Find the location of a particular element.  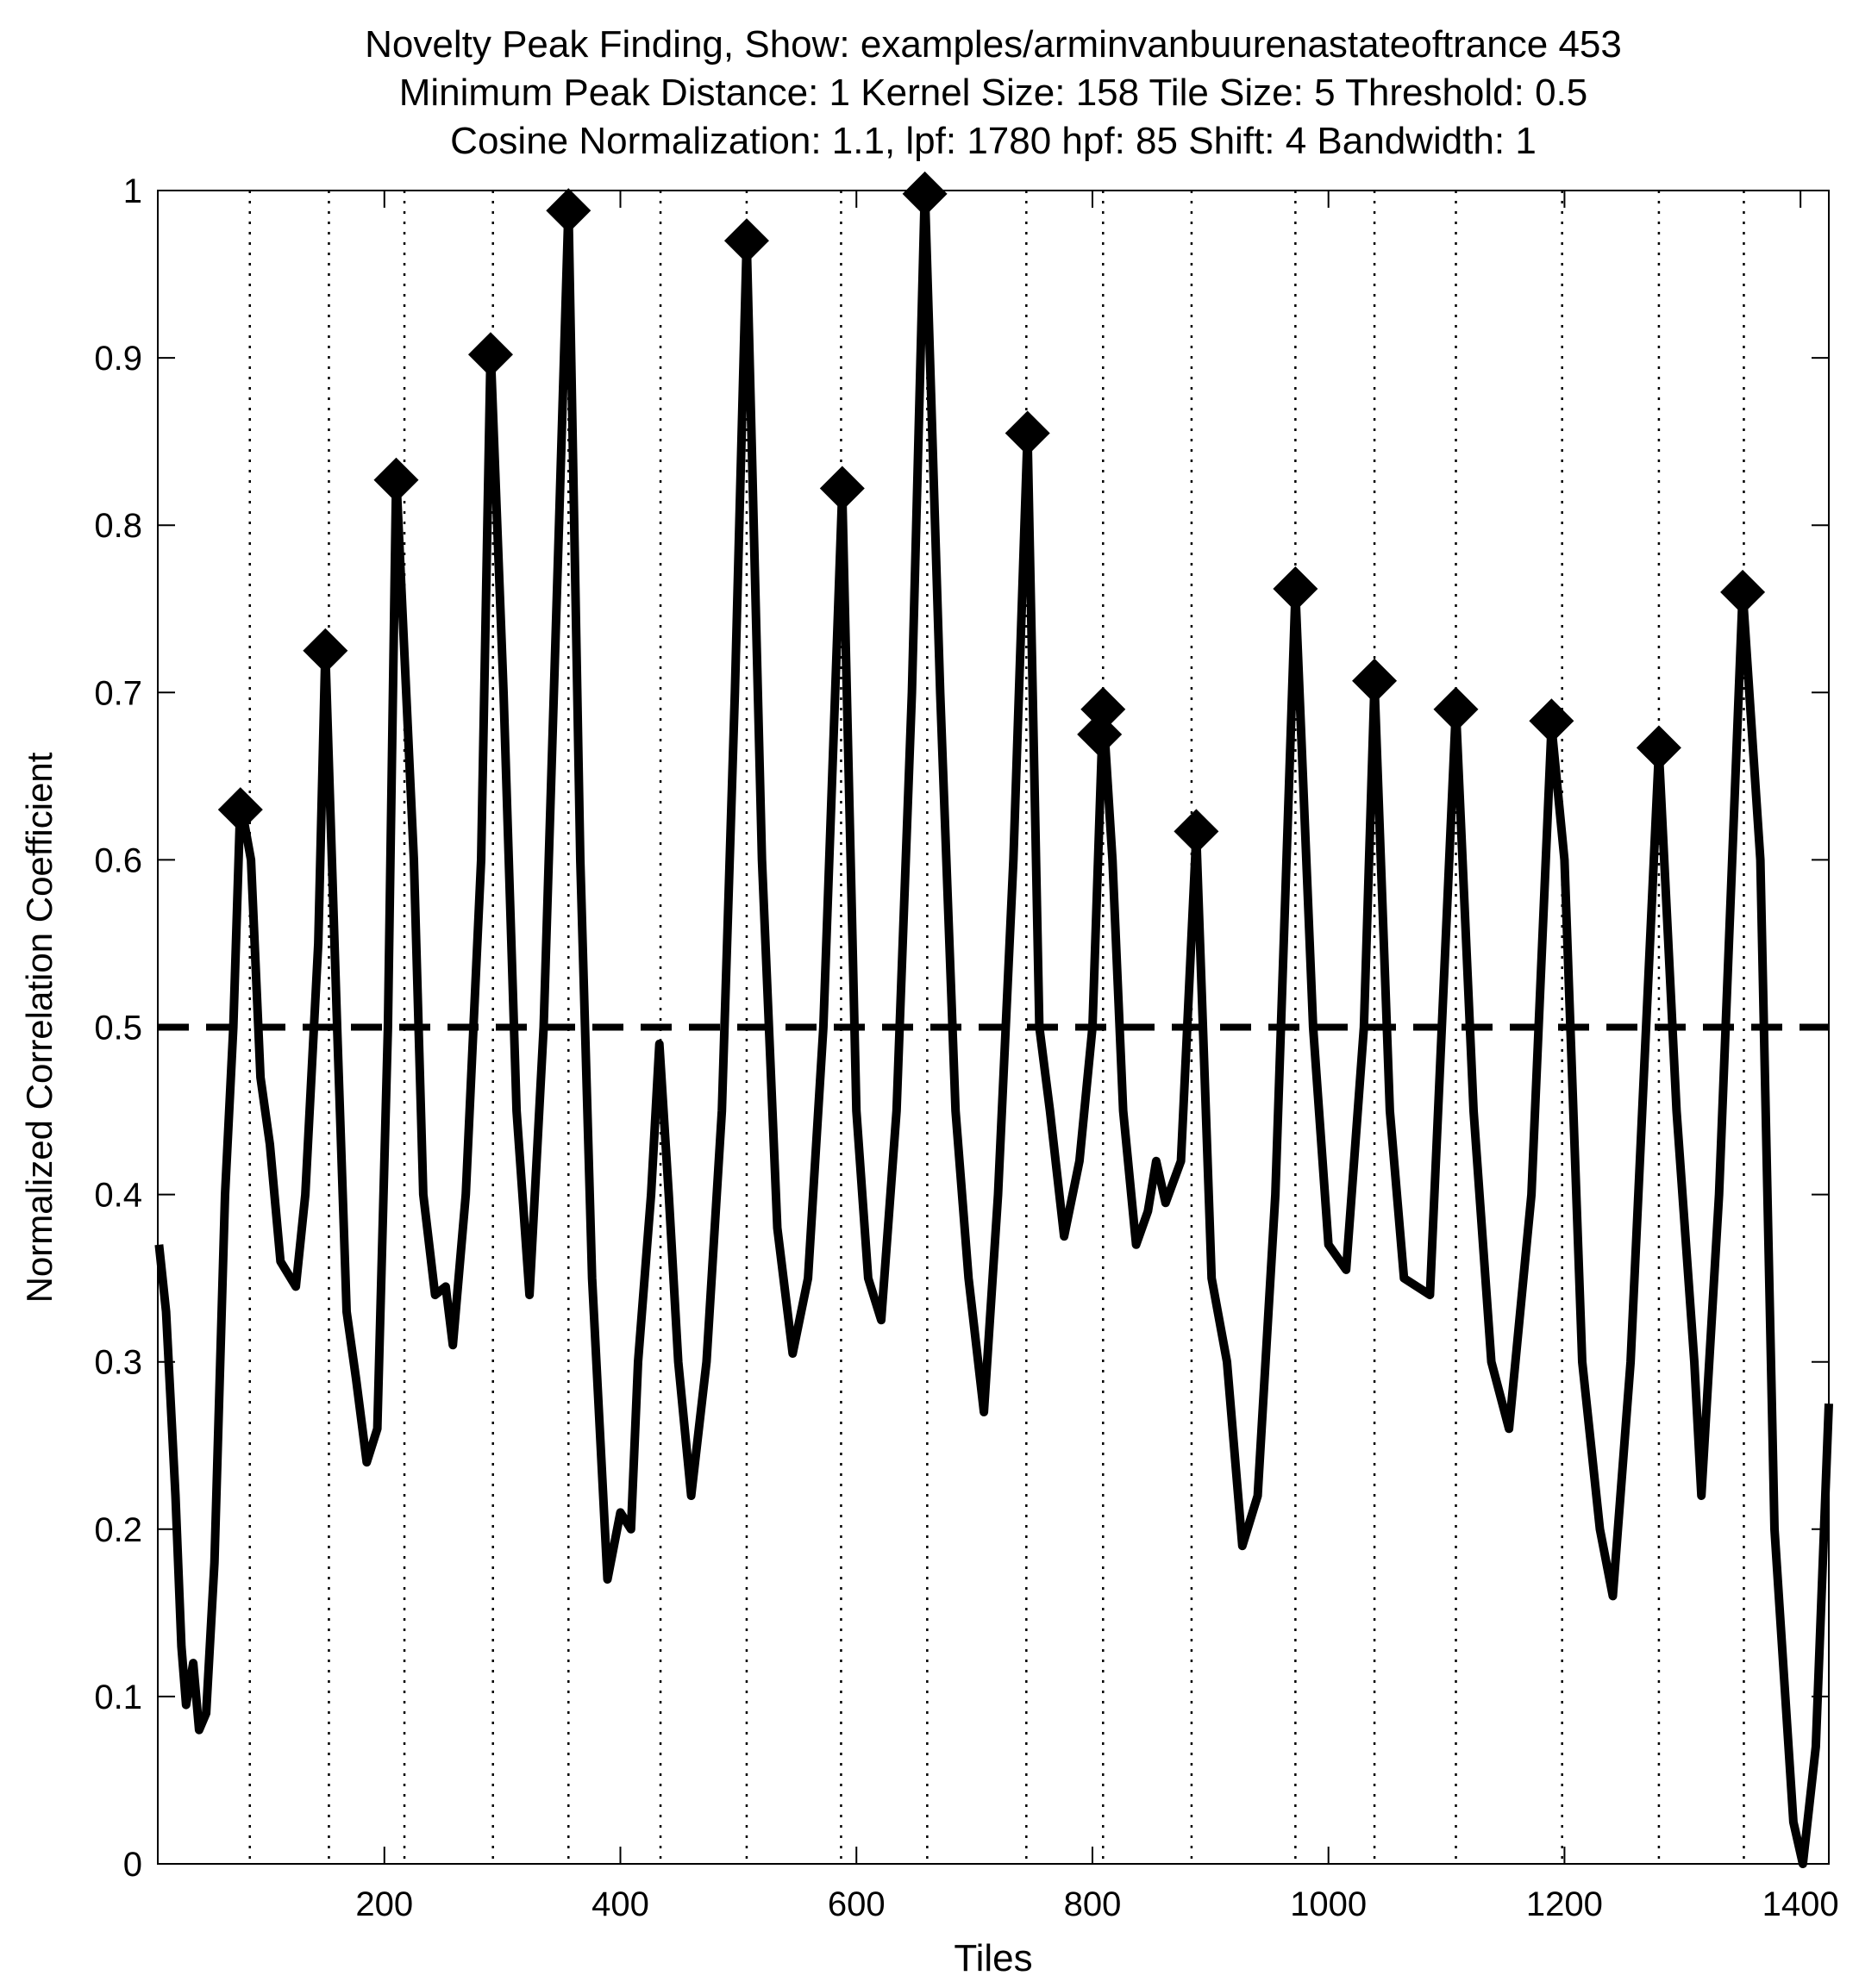

y-tick-label: 1 is located at coordinates (132, 191).